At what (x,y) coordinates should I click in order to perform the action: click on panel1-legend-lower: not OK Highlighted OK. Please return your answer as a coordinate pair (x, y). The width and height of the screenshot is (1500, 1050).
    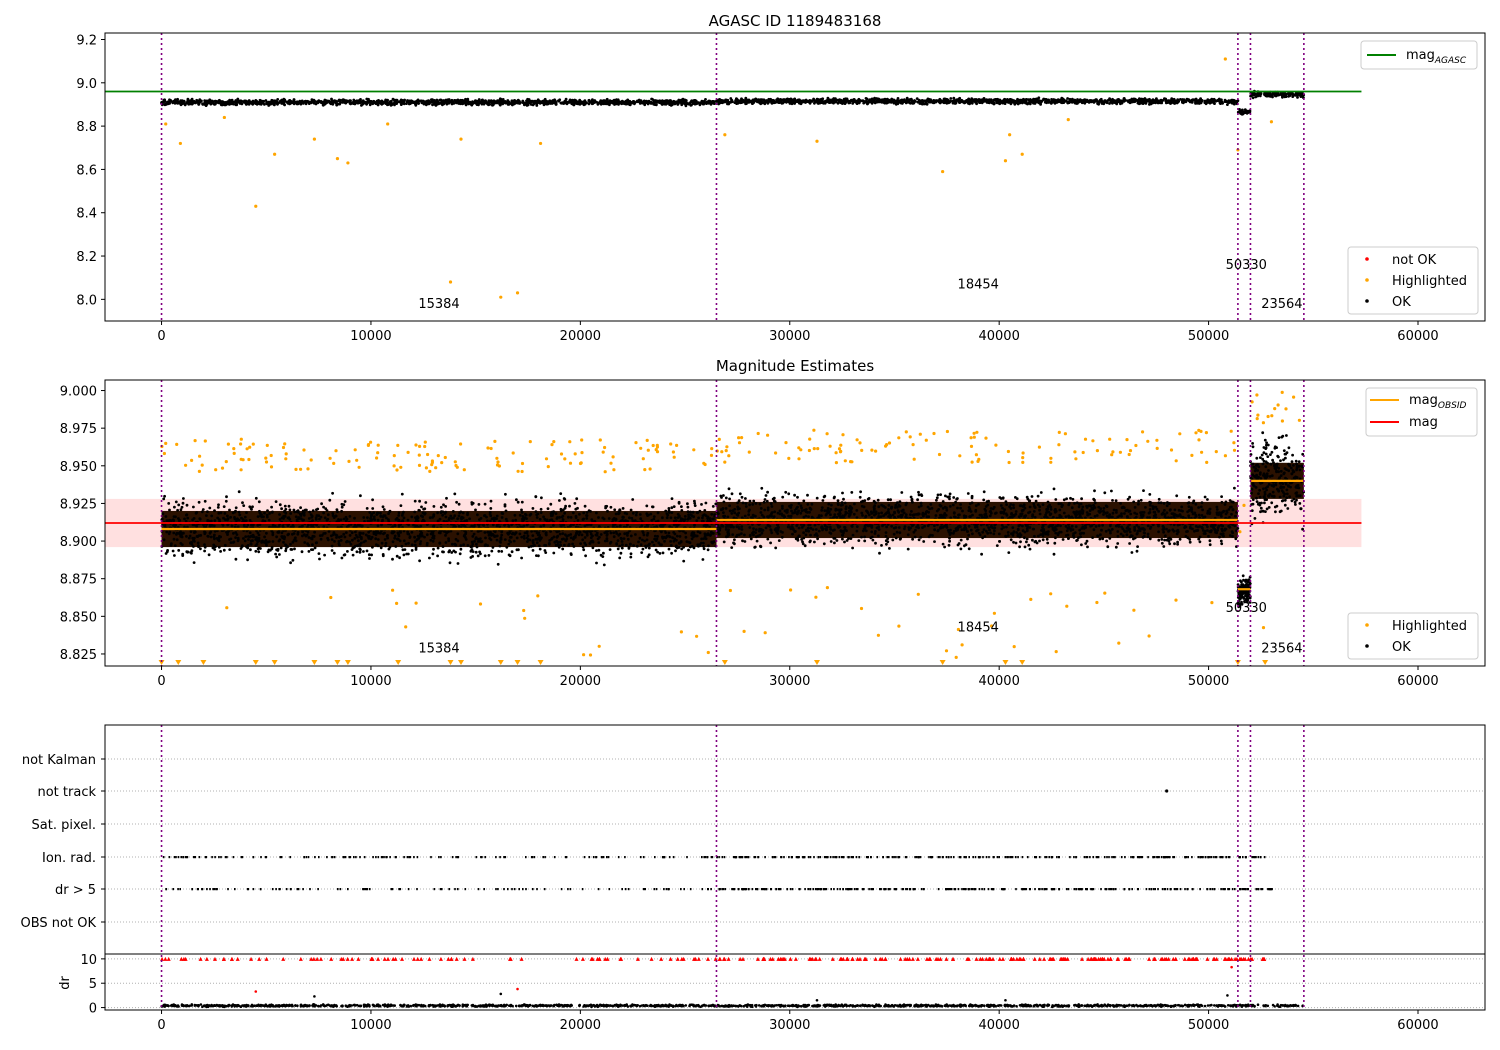
    Looking at the image, I should click on (1413, 280).